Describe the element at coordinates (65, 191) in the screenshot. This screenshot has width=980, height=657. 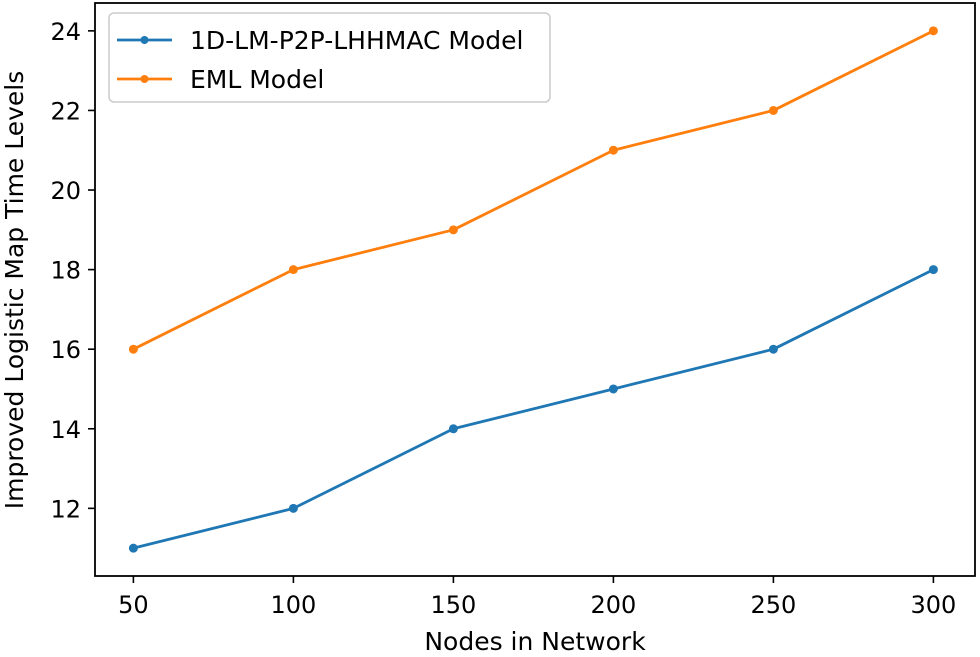
I see `y-tick-label: 20` at that location.